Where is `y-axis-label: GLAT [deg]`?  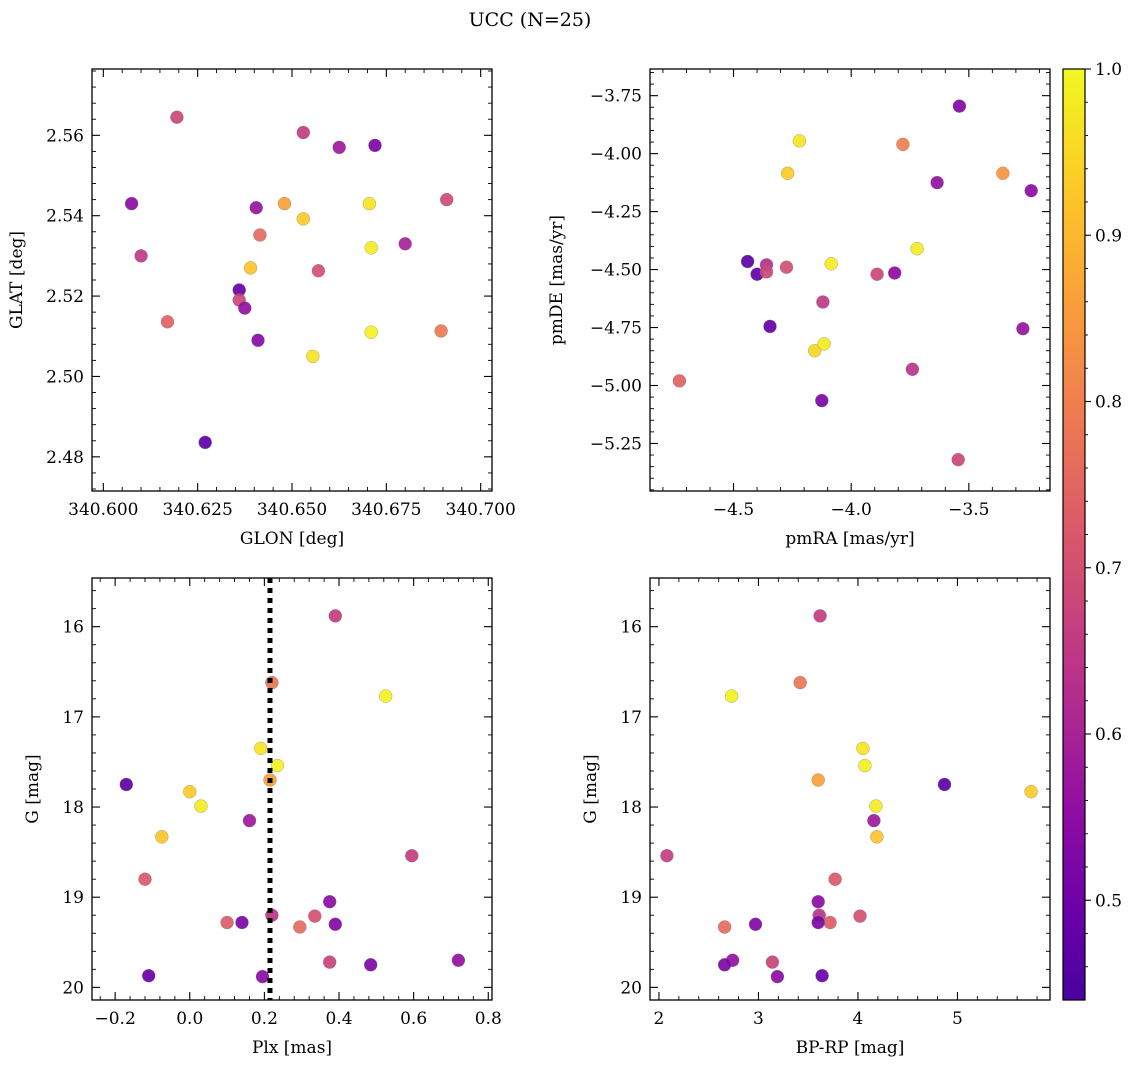 y-axis-label: GLAT [deg] is located at coordinates (17, 280).